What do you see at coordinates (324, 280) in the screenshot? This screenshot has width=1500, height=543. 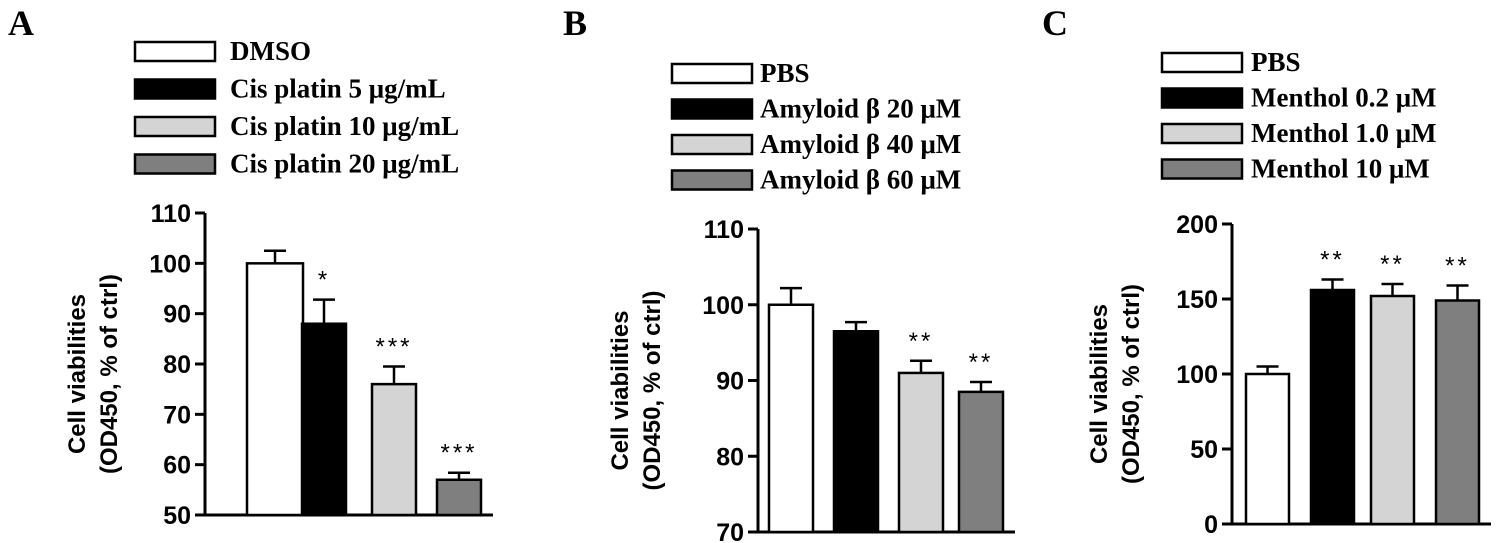 I see `significance-marker: *` at bounding box center [324, 280].